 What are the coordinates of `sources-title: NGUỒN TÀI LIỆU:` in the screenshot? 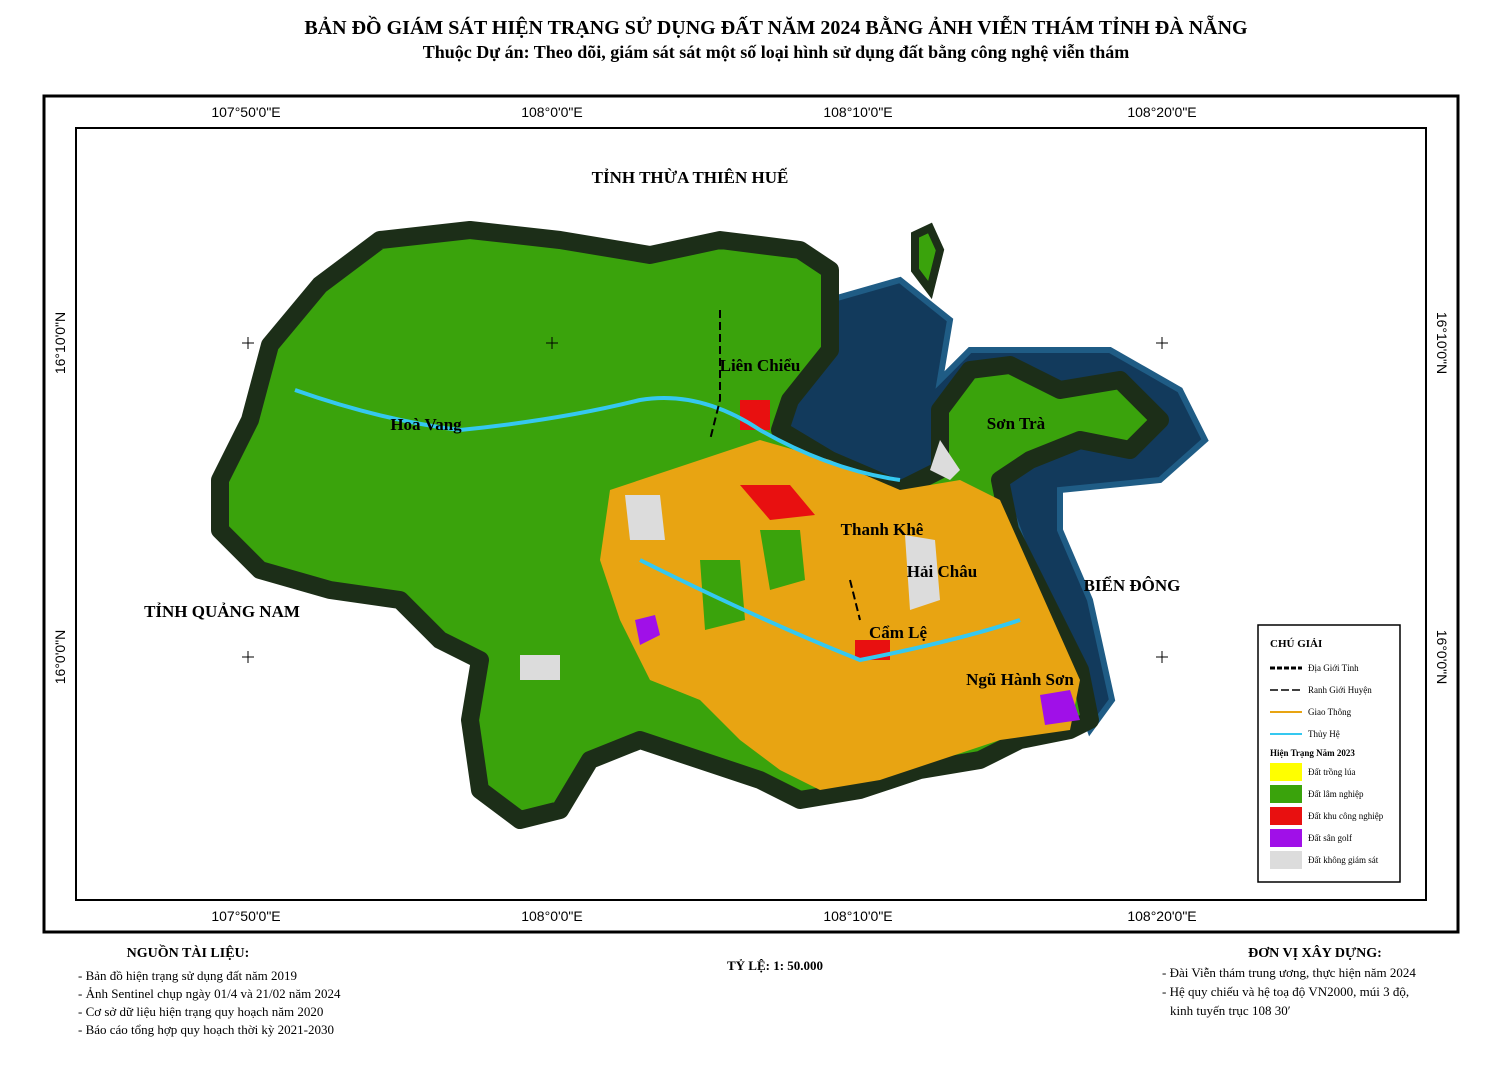 It's located at (188, 952).